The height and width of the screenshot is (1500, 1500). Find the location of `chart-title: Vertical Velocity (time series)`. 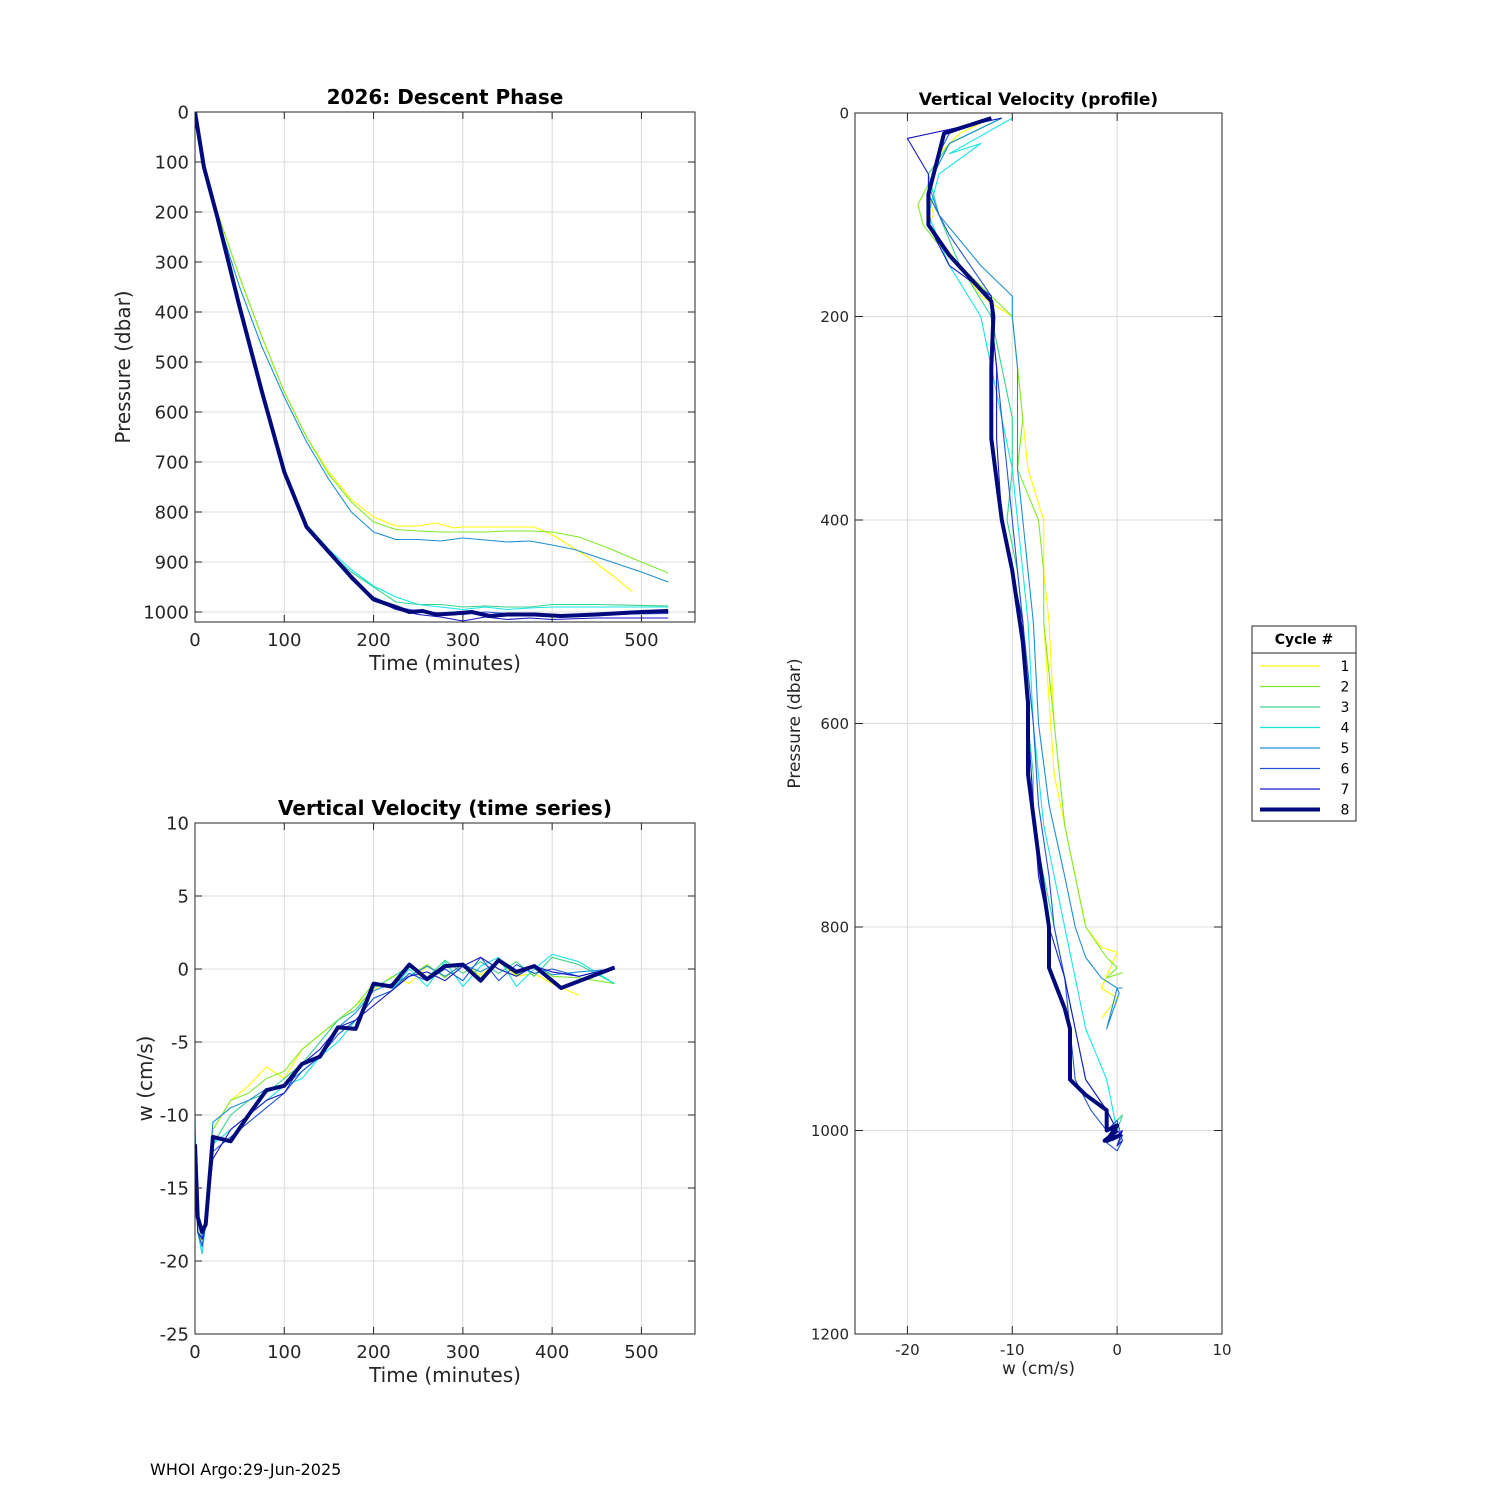

chart-title: Vertical Velocity (time series) is located at coordinates (445, 808).